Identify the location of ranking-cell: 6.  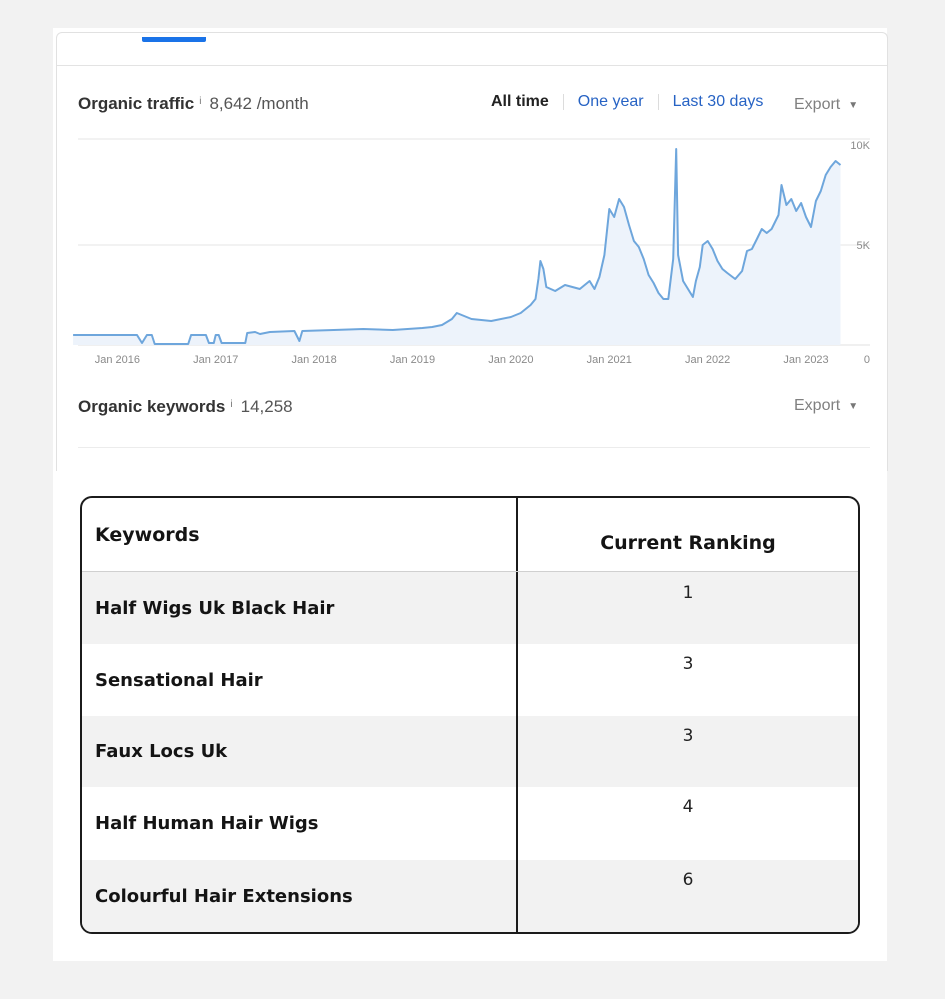
(688, 880).